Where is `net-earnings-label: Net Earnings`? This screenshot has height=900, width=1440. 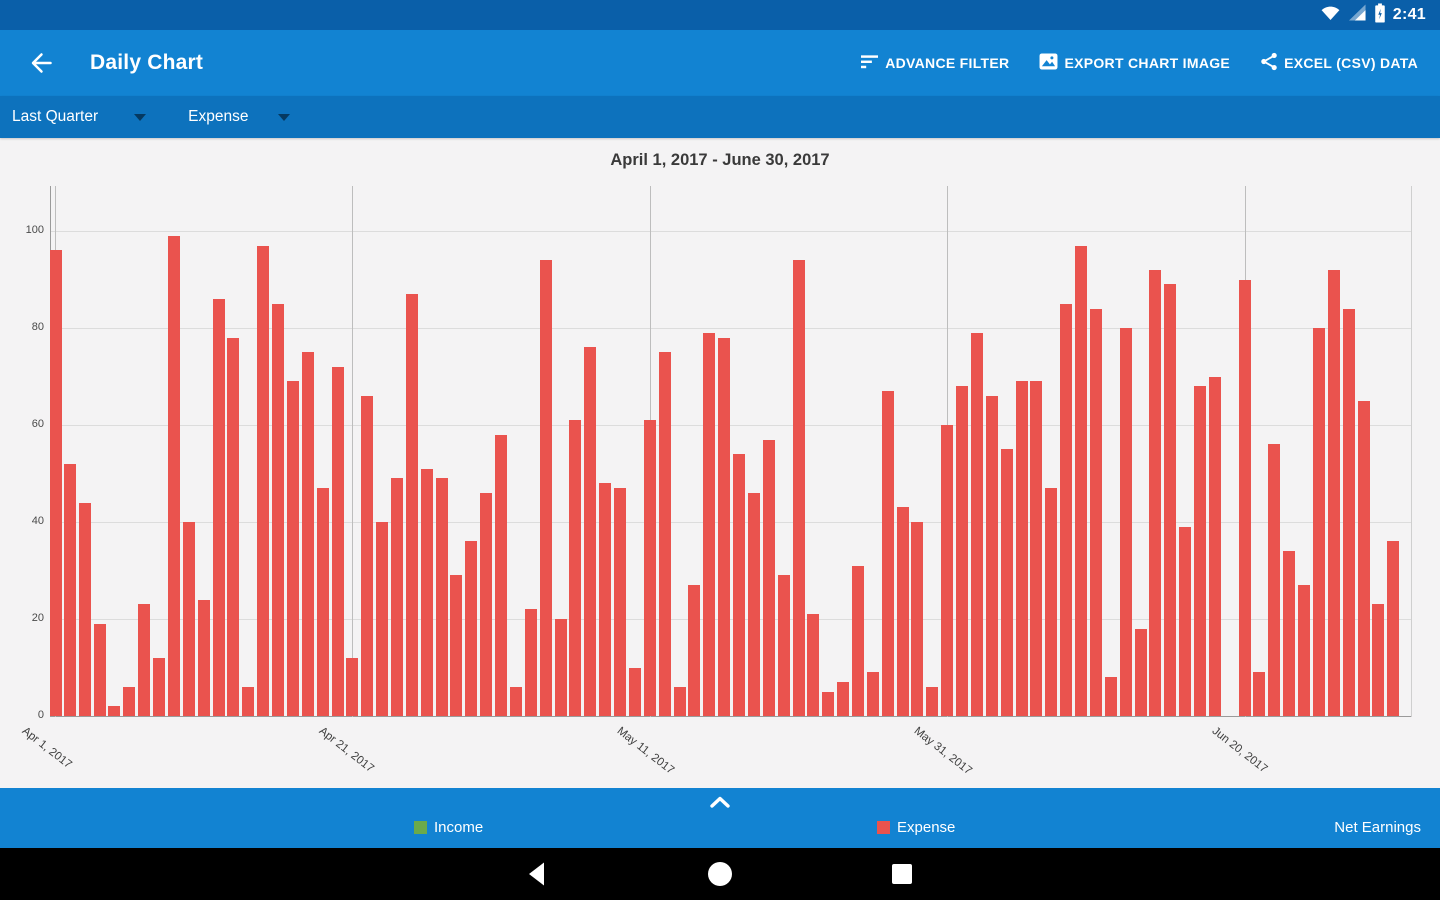
net-earnings-label: Net Earnings is located at coordinates (1377, 827).